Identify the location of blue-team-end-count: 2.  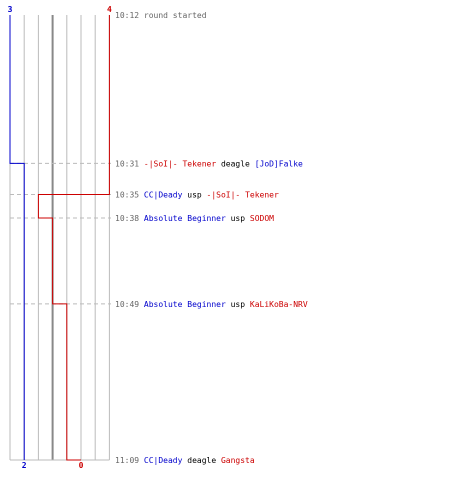
(24, 465).